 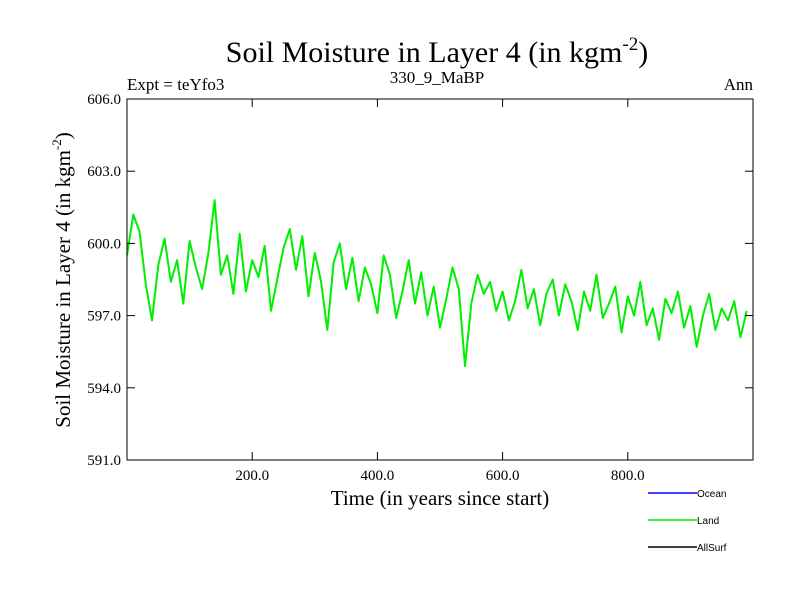 I want to click on run-label: 330_9_MaBP, so click(x=437, y=77).